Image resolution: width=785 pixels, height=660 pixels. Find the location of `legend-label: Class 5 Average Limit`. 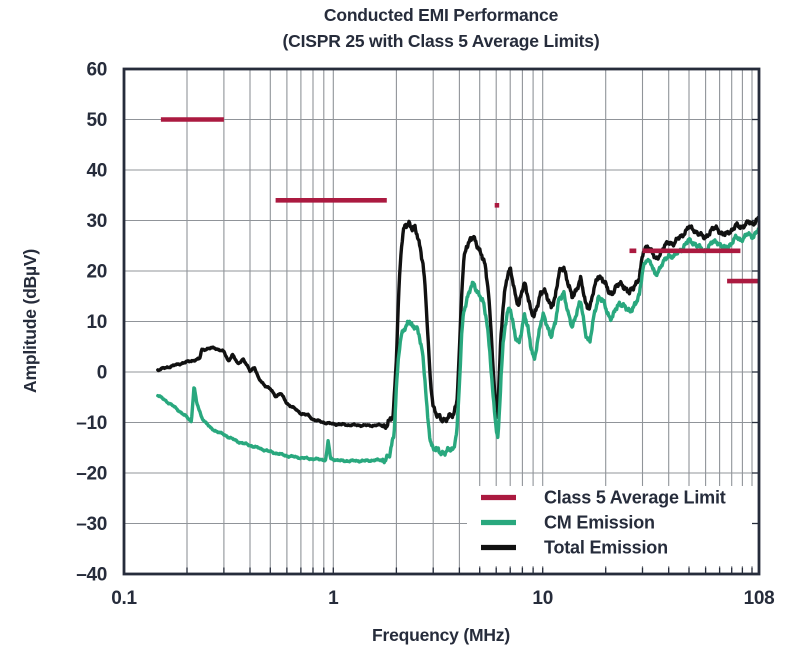

legend-label: Class 5 Average Limit is located at coordinates (635, 498).